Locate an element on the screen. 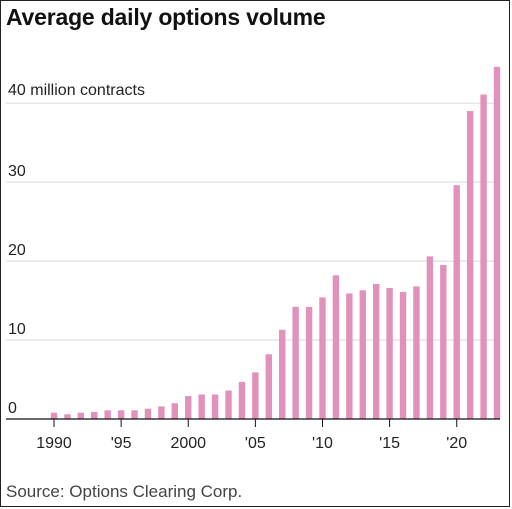  bar-2016 is located at coordinates (403, 355).